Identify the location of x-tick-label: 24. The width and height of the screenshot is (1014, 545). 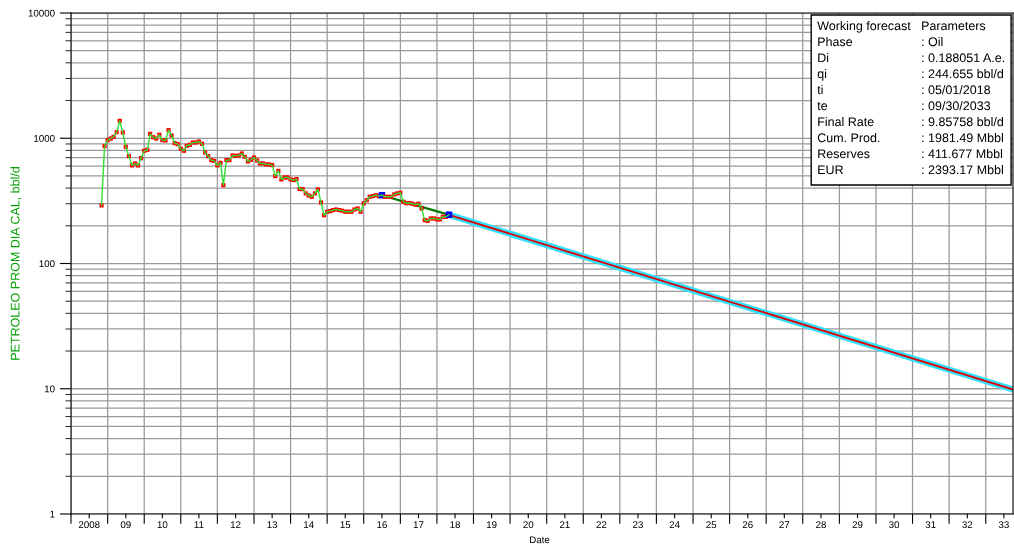
(674, 524).